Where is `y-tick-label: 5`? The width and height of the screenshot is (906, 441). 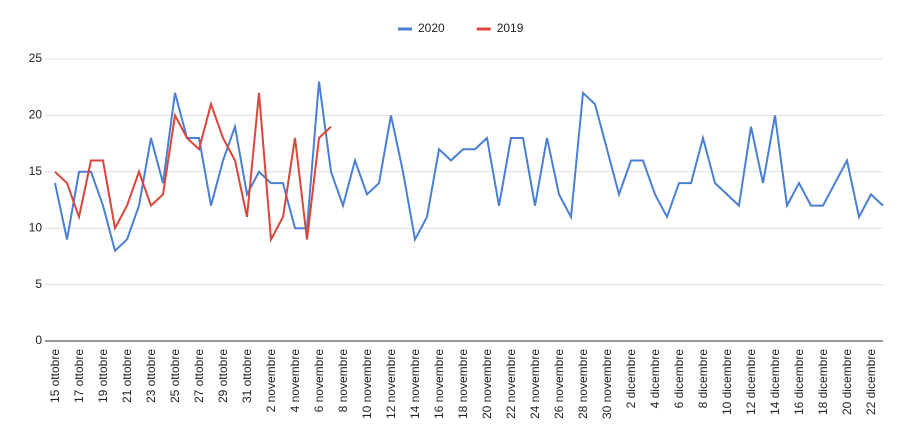 y-tick-label: 5 is located at coordinates (38, 284).